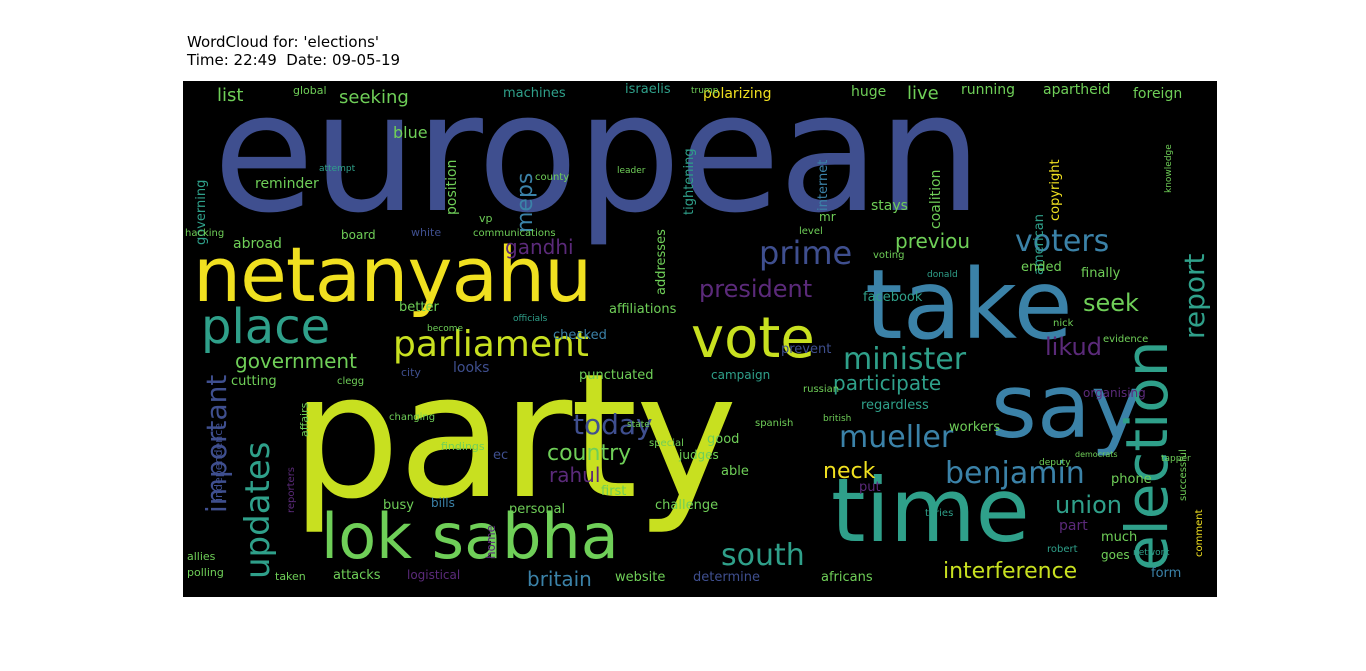 This screenshot has width=1366, height=671. Describe the element at coordinates (774, 423) in the screenshot. I see `word-spanish: spanish` at that location.